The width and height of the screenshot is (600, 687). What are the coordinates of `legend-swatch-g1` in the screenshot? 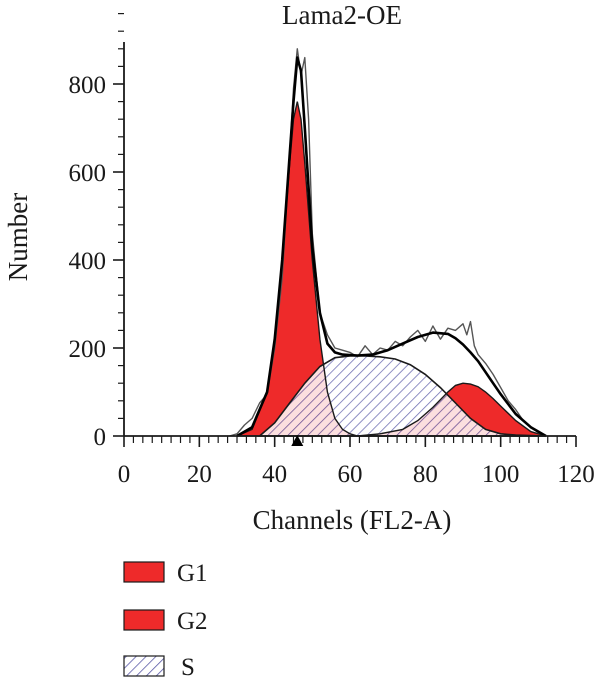 It's located at (144, 572).